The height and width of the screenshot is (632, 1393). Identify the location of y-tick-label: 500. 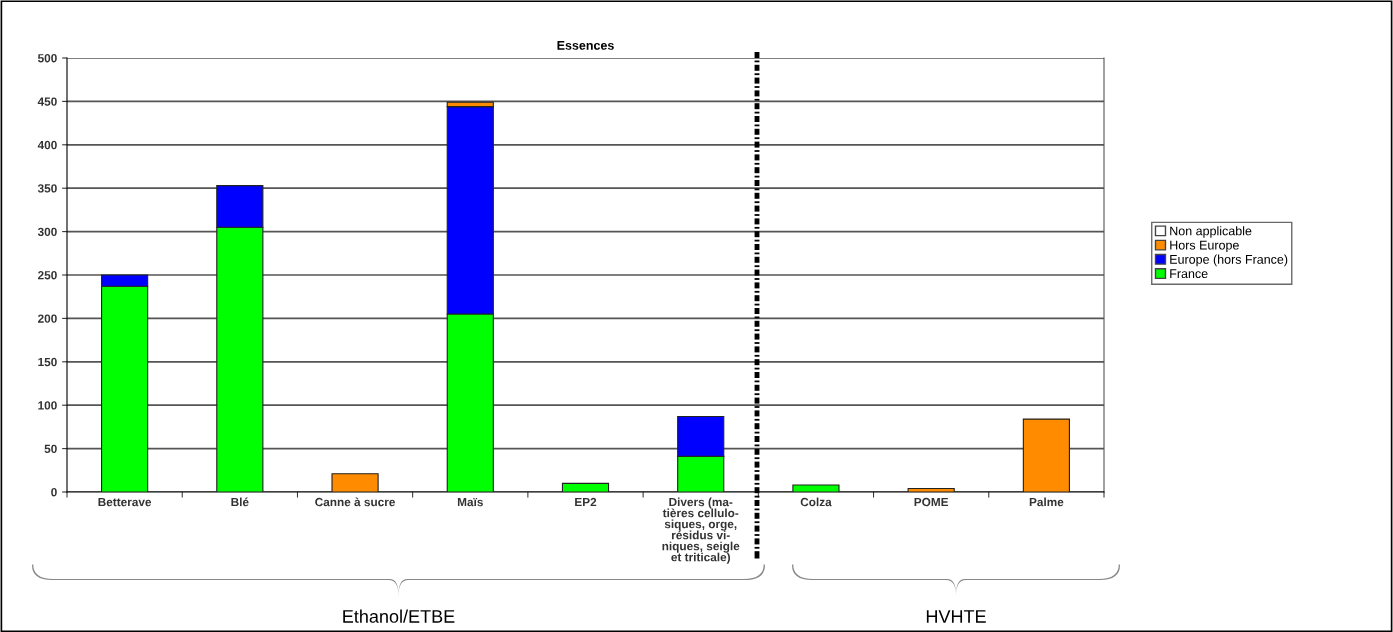
(47, 58).